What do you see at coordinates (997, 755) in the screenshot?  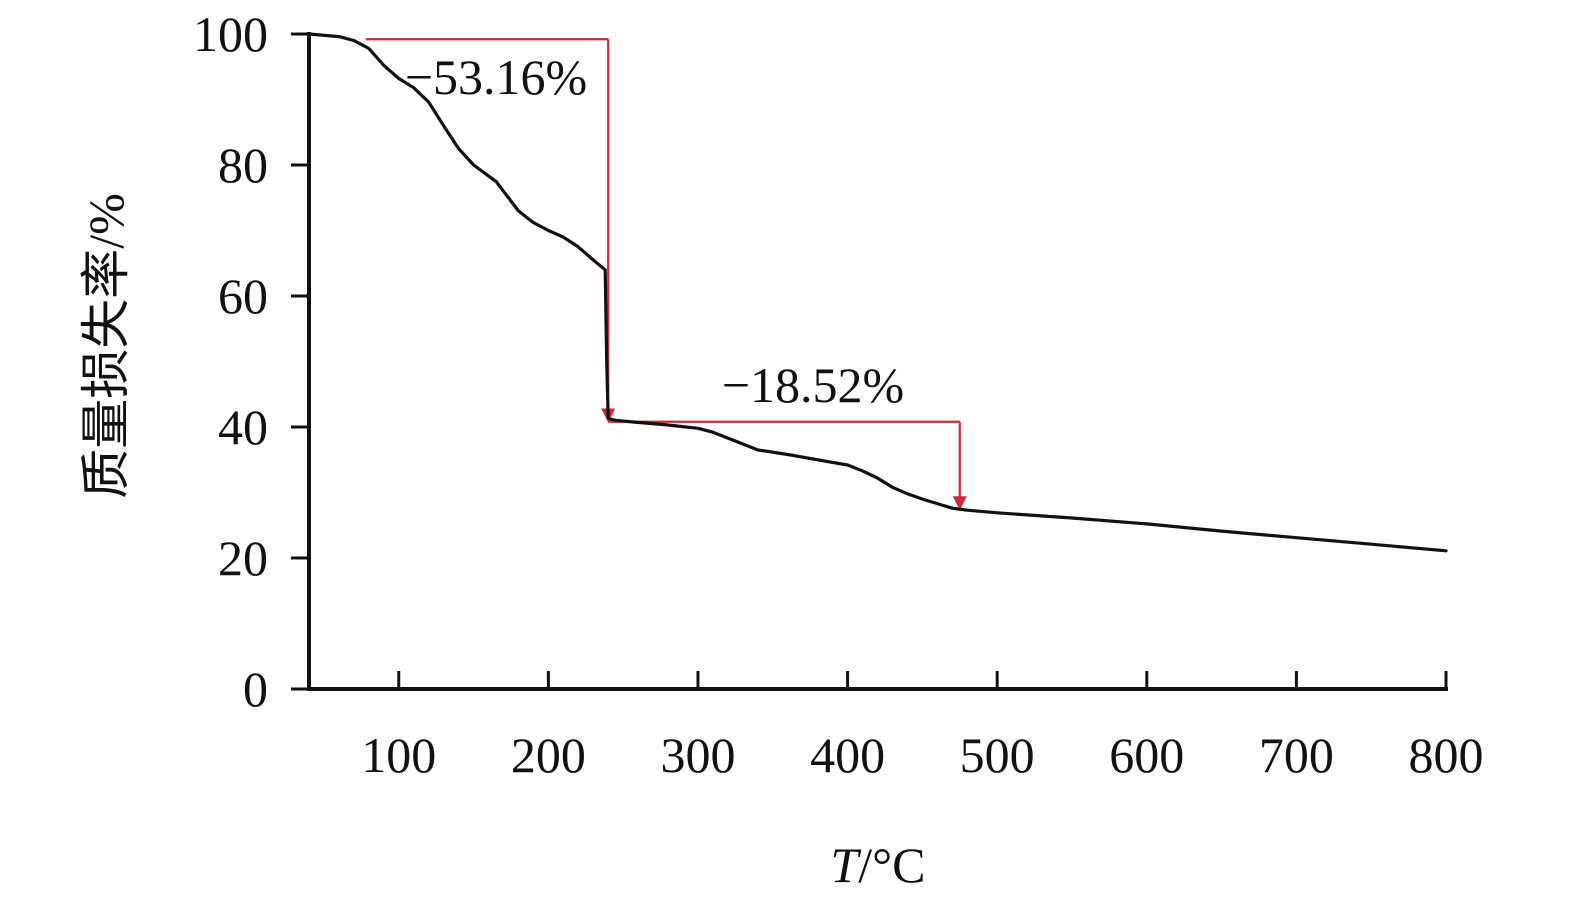 I see `x-tick-label-500: 500` at bounding box center [997, 755].